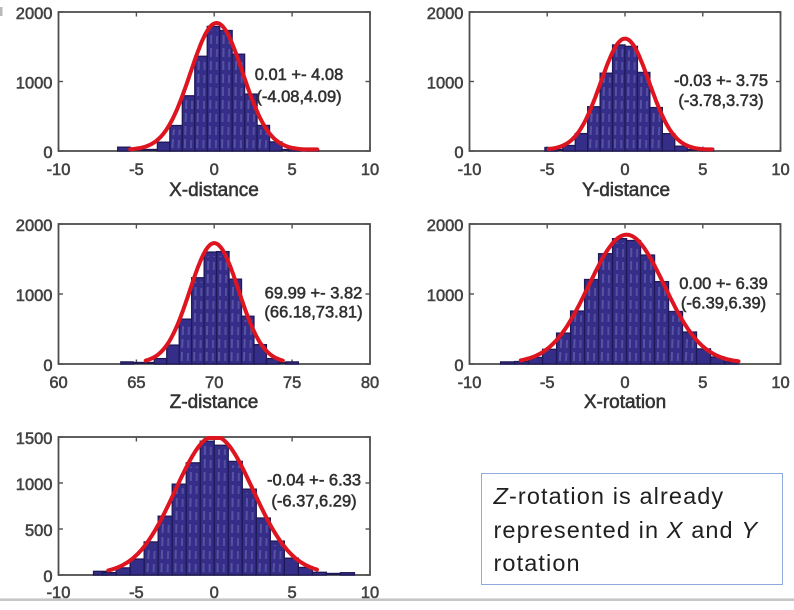 This screenshot has height=610, width=794. What do you see at coordinates (136, 383) in the screenshot?
I see `svg-text: 65` at bounding box center [136, 383].